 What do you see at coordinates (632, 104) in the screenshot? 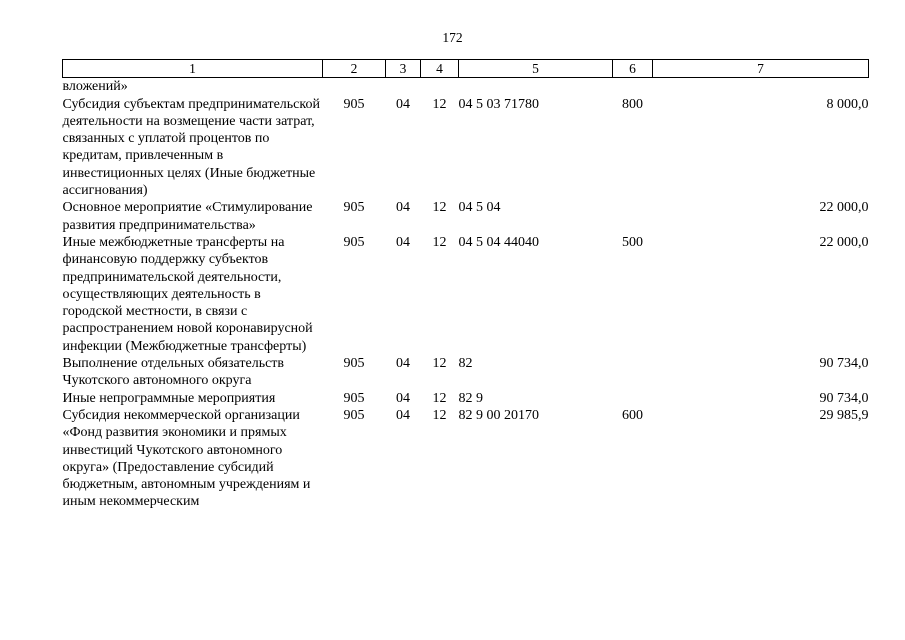
I see `table-cell-col6: 800` at bounding box center [632, 104].